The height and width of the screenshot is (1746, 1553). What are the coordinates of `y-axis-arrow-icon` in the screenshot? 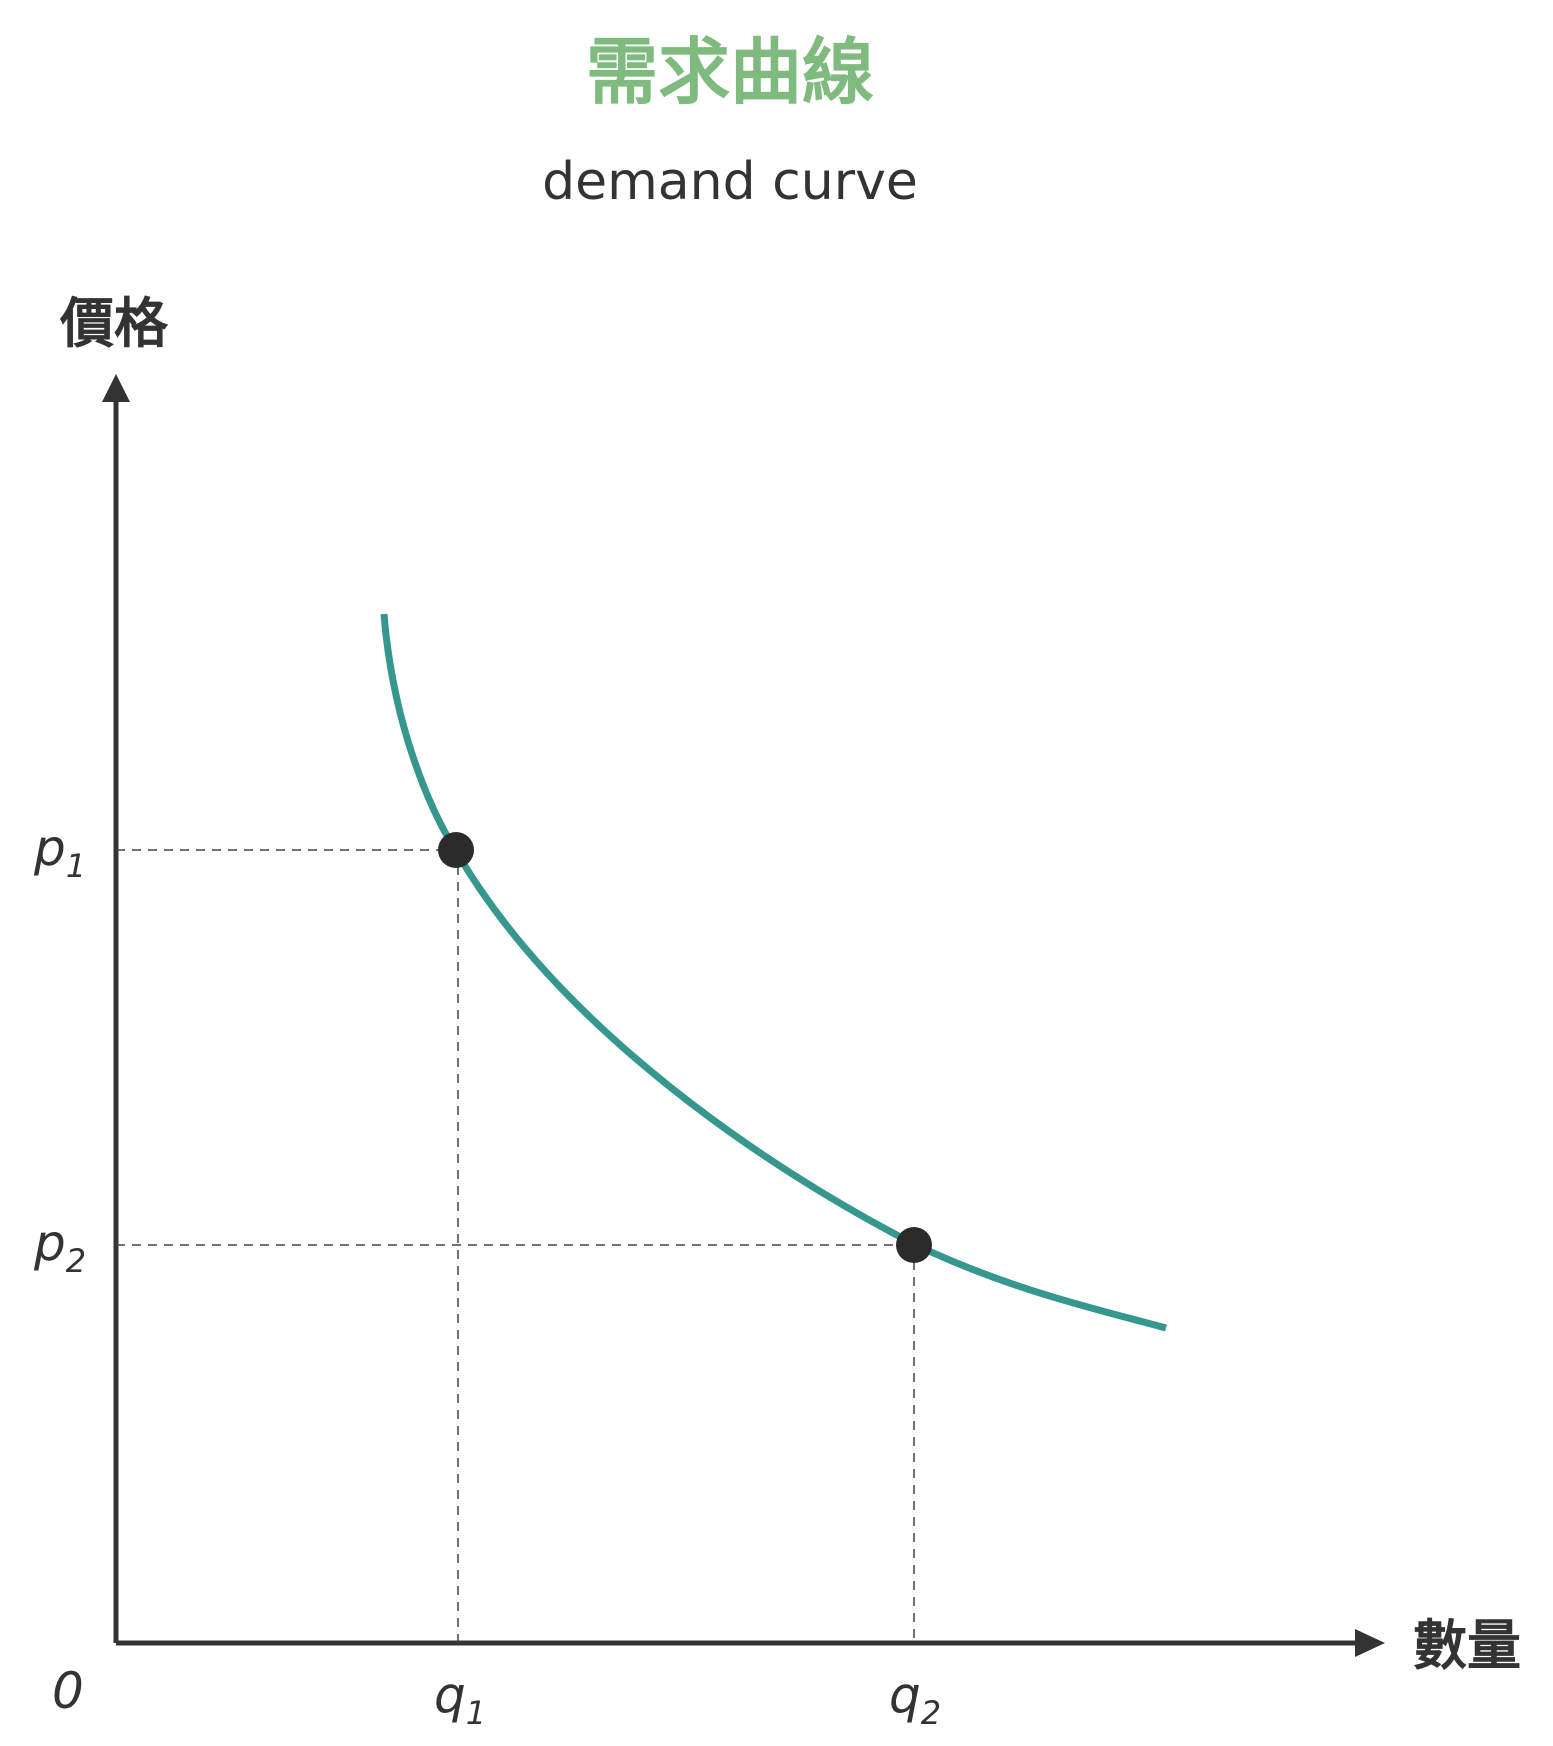 It's located at (116, 388).